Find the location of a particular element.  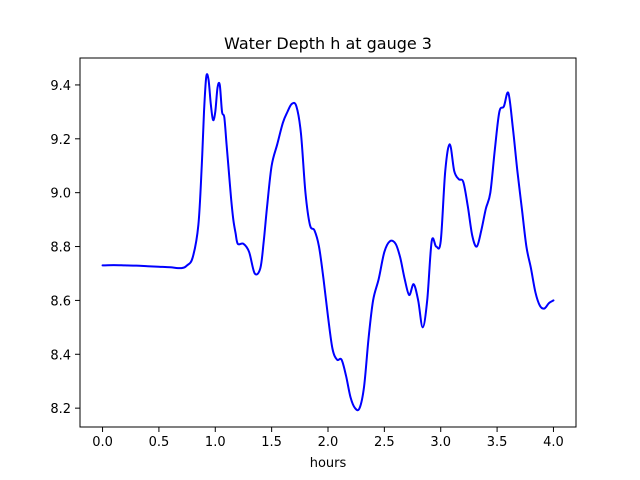

y-tick-label: 8.8 is located at coordinates (60, 248).